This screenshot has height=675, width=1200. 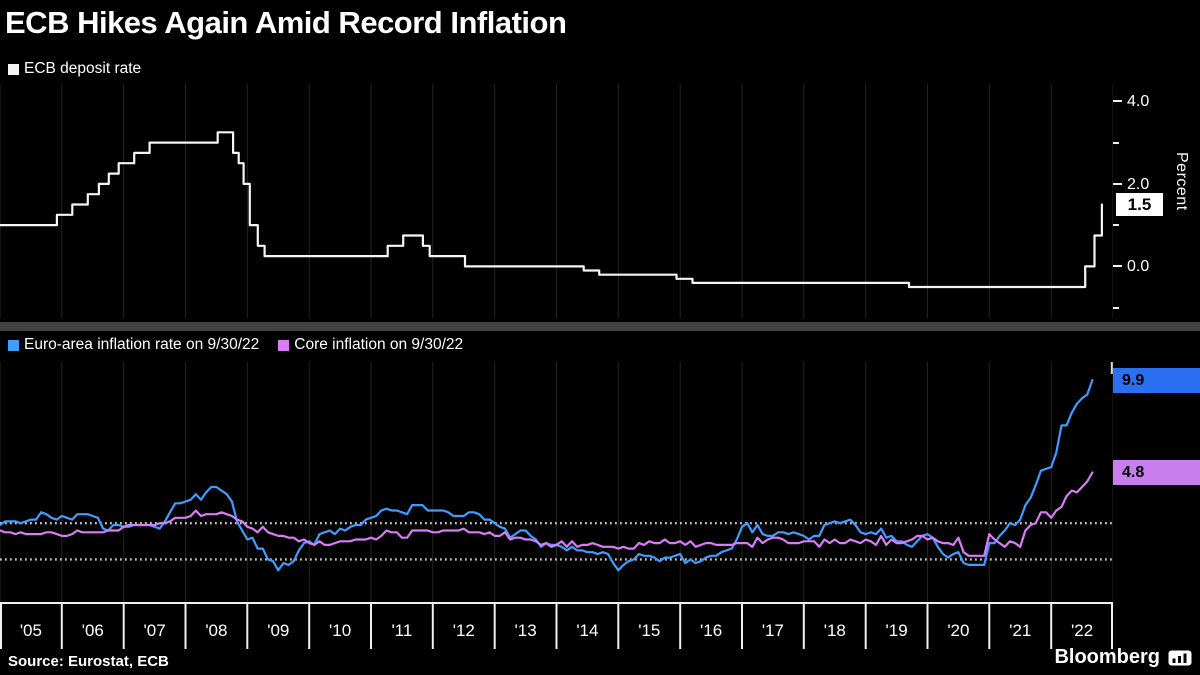 I want to click on bloomberg-logo: Bloomberg, so click(x=1123, y=657).